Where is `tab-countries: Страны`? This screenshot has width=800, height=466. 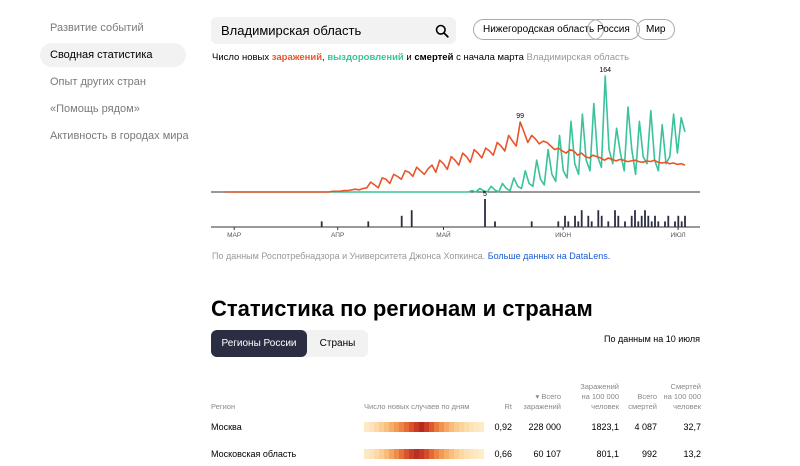
tab-countries: Страны is located at coordinates (337, 343).